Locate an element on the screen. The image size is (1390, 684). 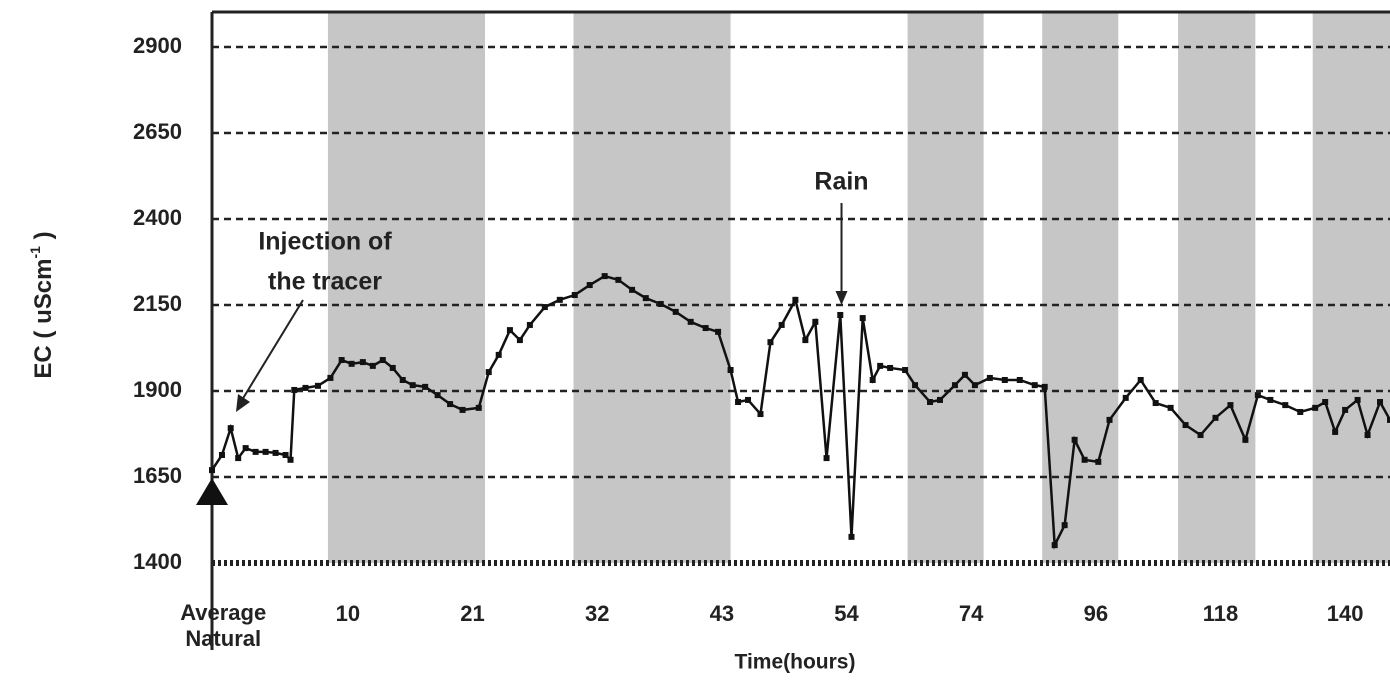
y-axis-label-text: EC ( uScm is located at coordinates (43, 319).